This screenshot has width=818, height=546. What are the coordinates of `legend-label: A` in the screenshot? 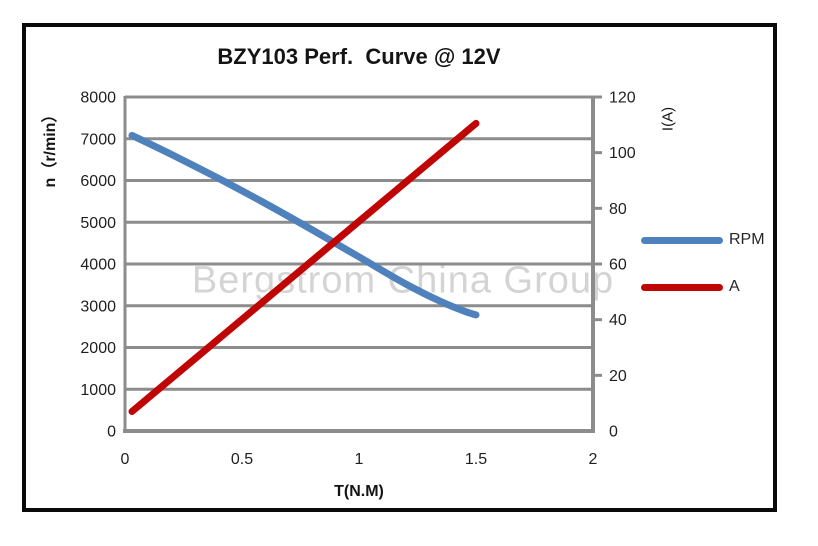 It's located at (734, 286).